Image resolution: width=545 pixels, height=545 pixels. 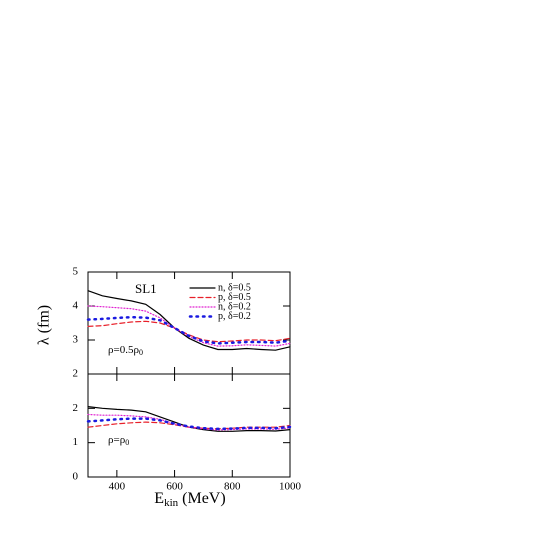 What do you see at coordinates (117, 487) in the screenshot?
I see `x-tick-label: 400` at bounding box center [117, 487].